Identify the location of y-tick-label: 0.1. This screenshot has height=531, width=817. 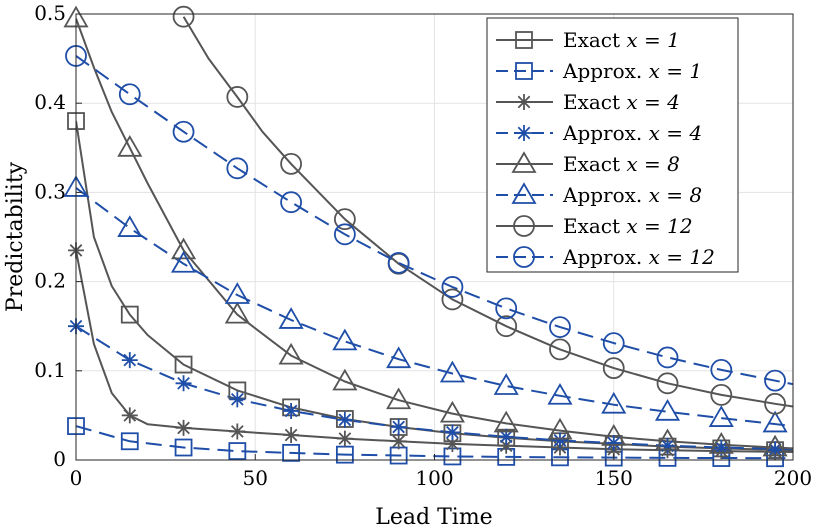
(50, 370).